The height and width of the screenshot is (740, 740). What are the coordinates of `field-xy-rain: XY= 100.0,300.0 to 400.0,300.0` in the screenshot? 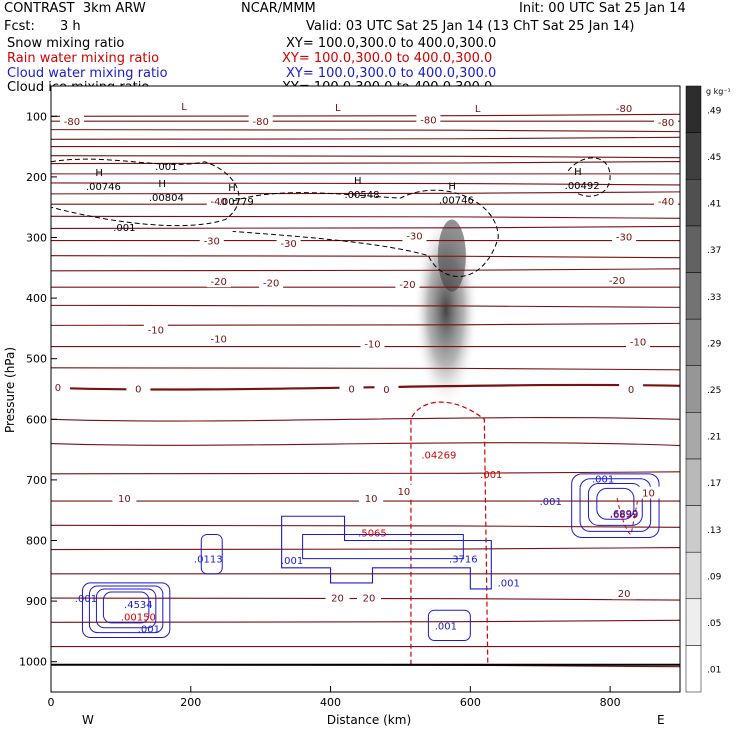 It's located at (387, 58).